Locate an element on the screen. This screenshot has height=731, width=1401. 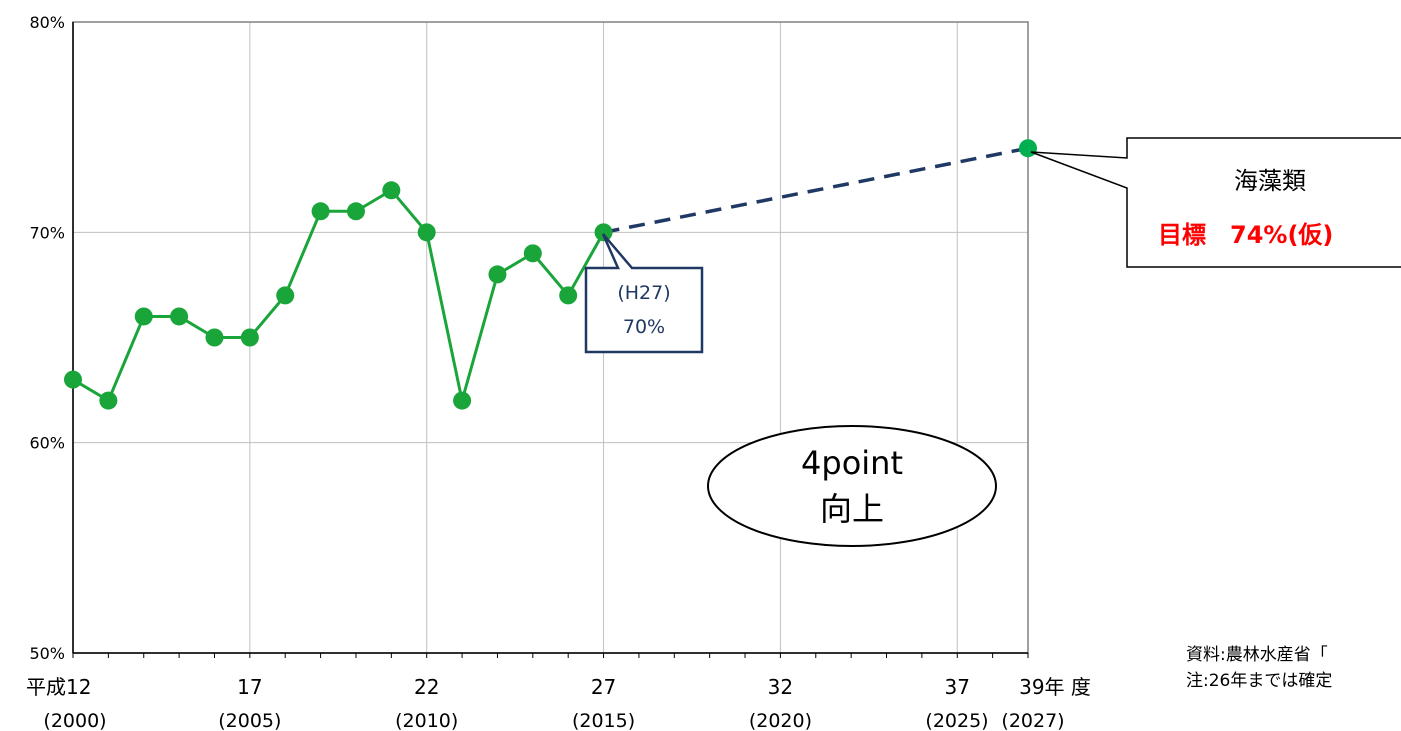
x-tick-sublabel: (2010) is located at coordinates (426, 720).